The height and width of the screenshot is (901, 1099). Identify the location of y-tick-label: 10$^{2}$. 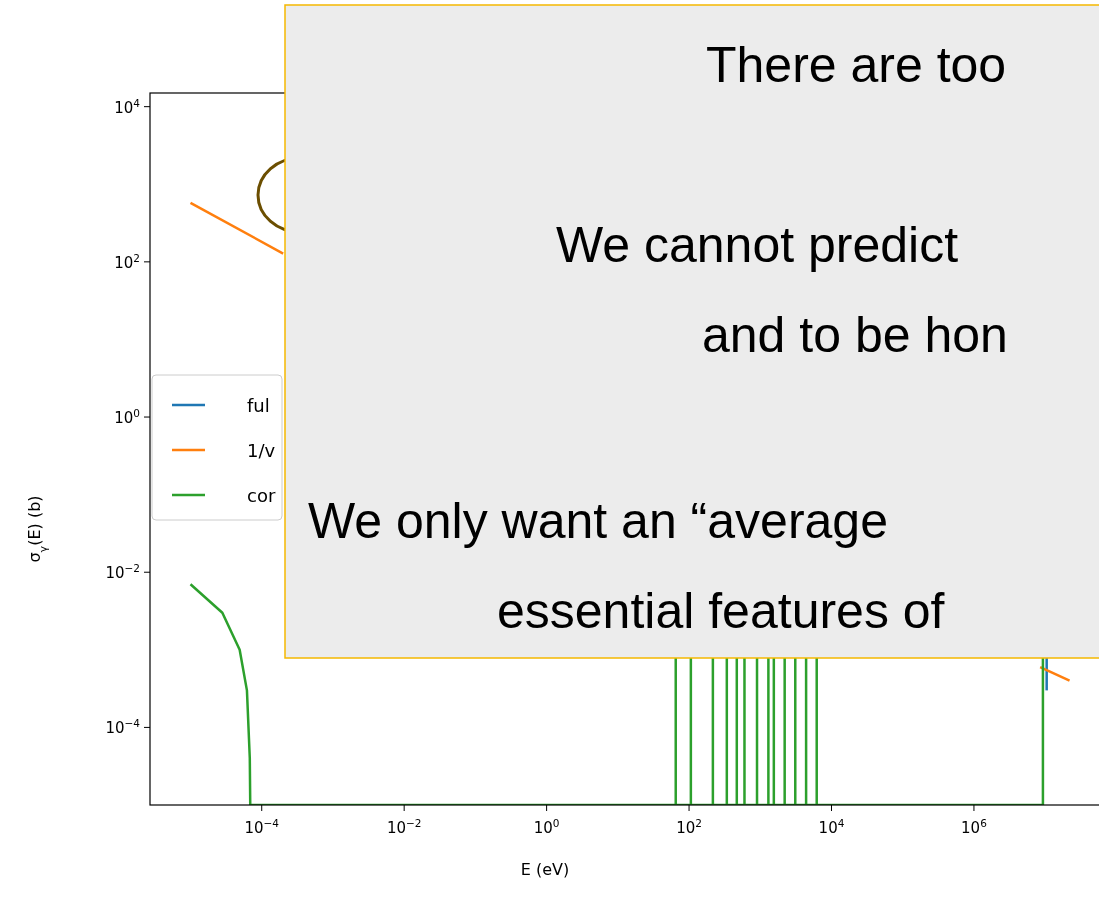
(127, 261).